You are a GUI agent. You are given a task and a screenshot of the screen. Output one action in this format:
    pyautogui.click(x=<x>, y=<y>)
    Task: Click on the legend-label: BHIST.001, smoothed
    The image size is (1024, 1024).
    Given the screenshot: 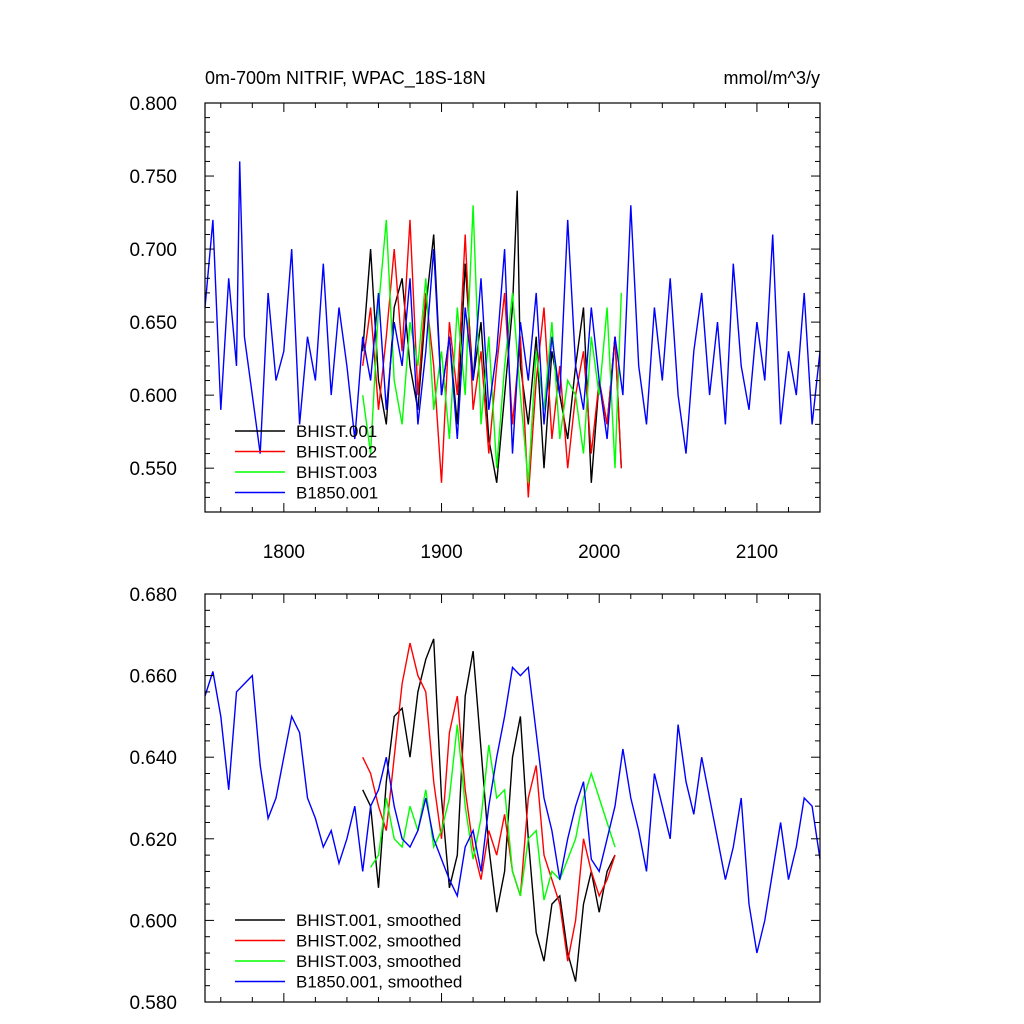 What is the action you would take?
    pyautogui.click(x=378, y=920)
    